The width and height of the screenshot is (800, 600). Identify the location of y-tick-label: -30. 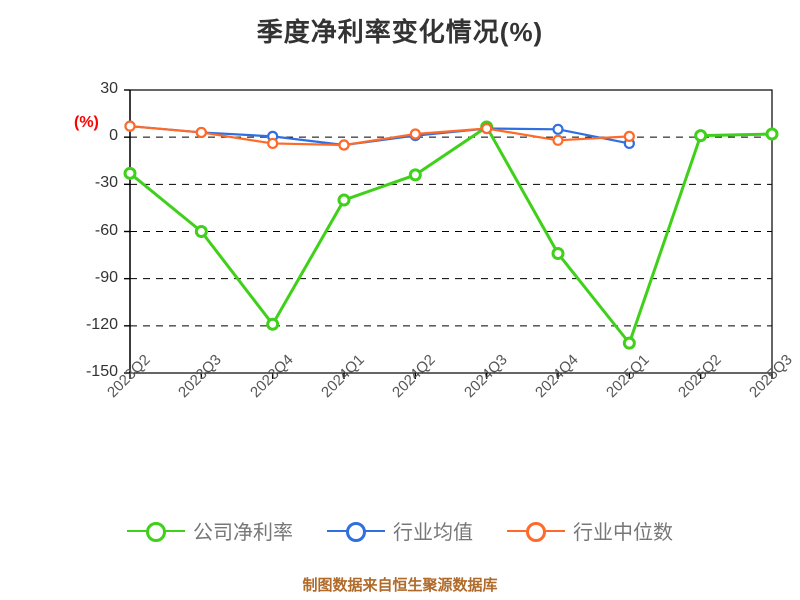
(106, 183).